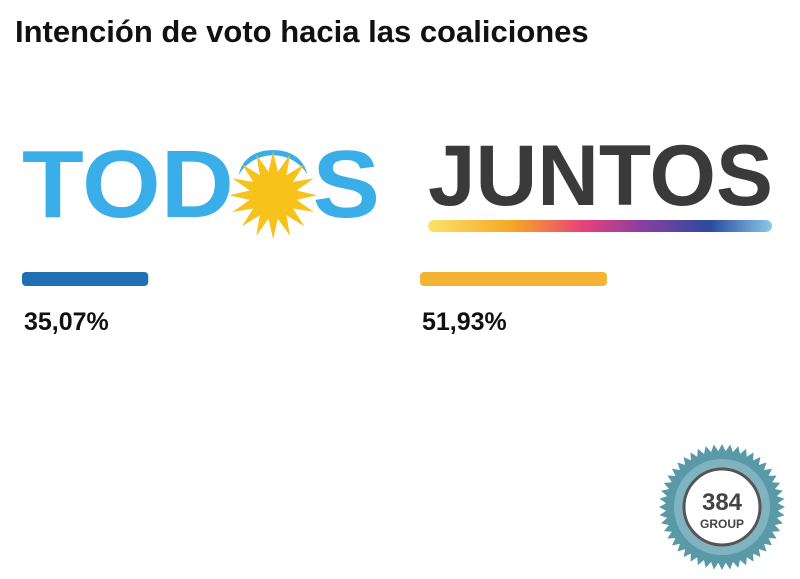  Describe the element at coordinates (722, 524) in the screenshot. I see `watermark-name: GROUP` at that location.